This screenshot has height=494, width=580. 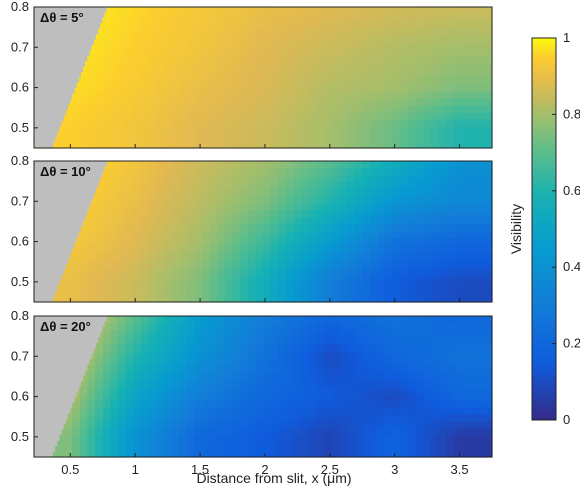 What do you see at coordinates (20, 46) in the screenshot?
I see `y-tick-label: 0.7` at bounding box center [20, 46].